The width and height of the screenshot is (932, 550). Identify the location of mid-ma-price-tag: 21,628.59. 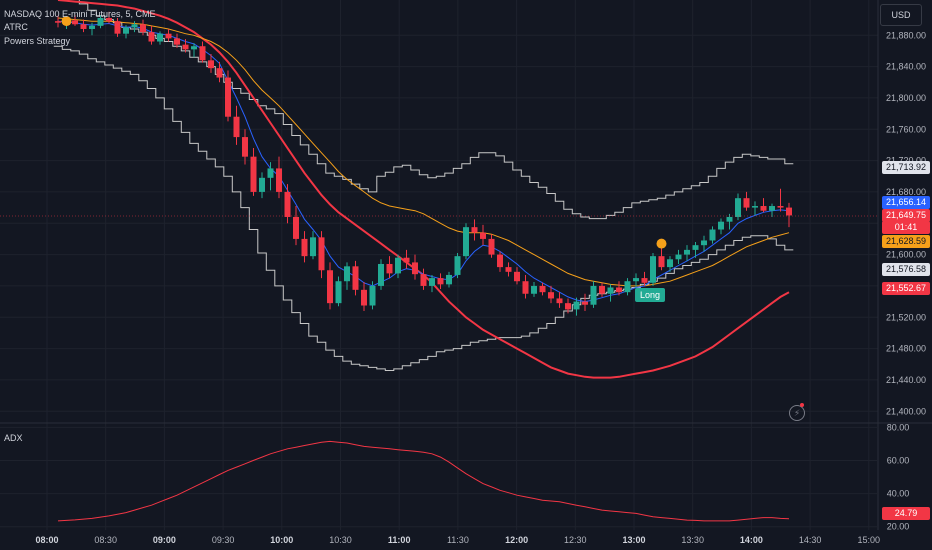
(906, 241).